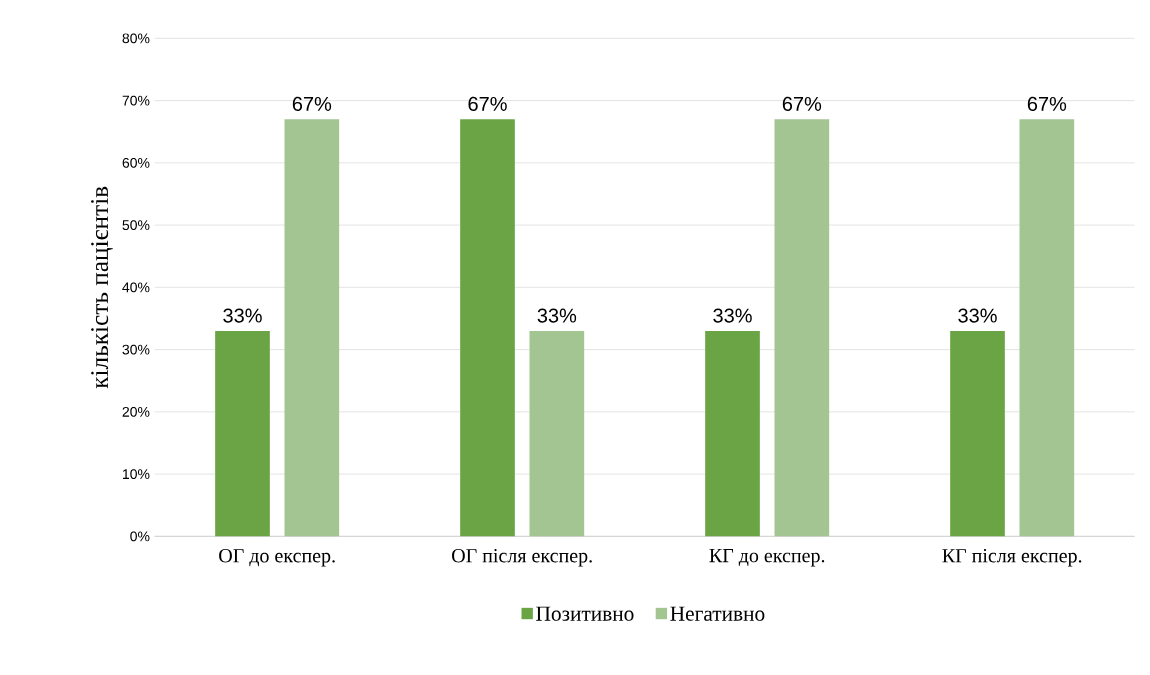 The width and height of the screenshot is (1150, 675). What do you see at coordinates (767, 558) in the screenshot?
I see `x-tick-label: КГ до експер.` at bounding box center [767, 558].